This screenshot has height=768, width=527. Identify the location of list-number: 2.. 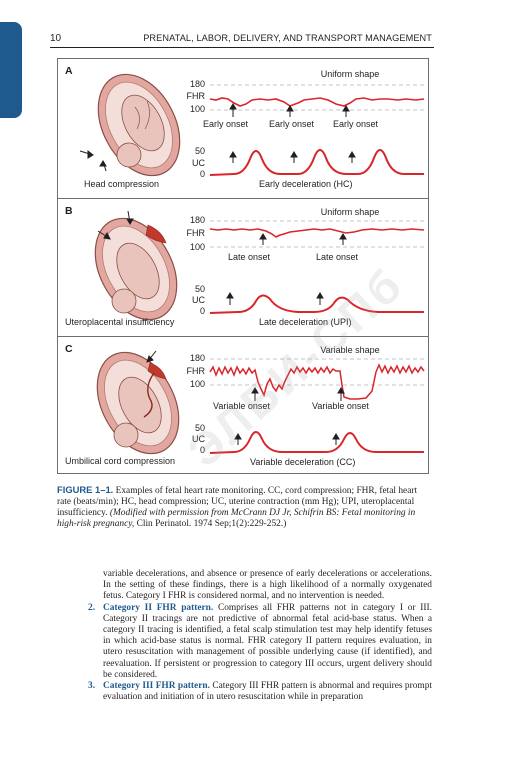
(92, 607).